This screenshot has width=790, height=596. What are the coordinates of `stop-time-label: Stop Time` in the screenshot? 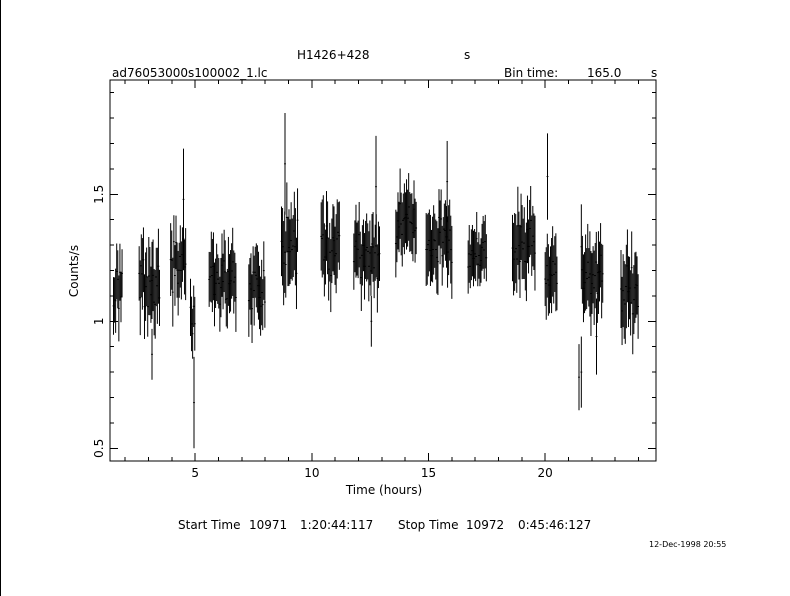 It's located at (428, 525).